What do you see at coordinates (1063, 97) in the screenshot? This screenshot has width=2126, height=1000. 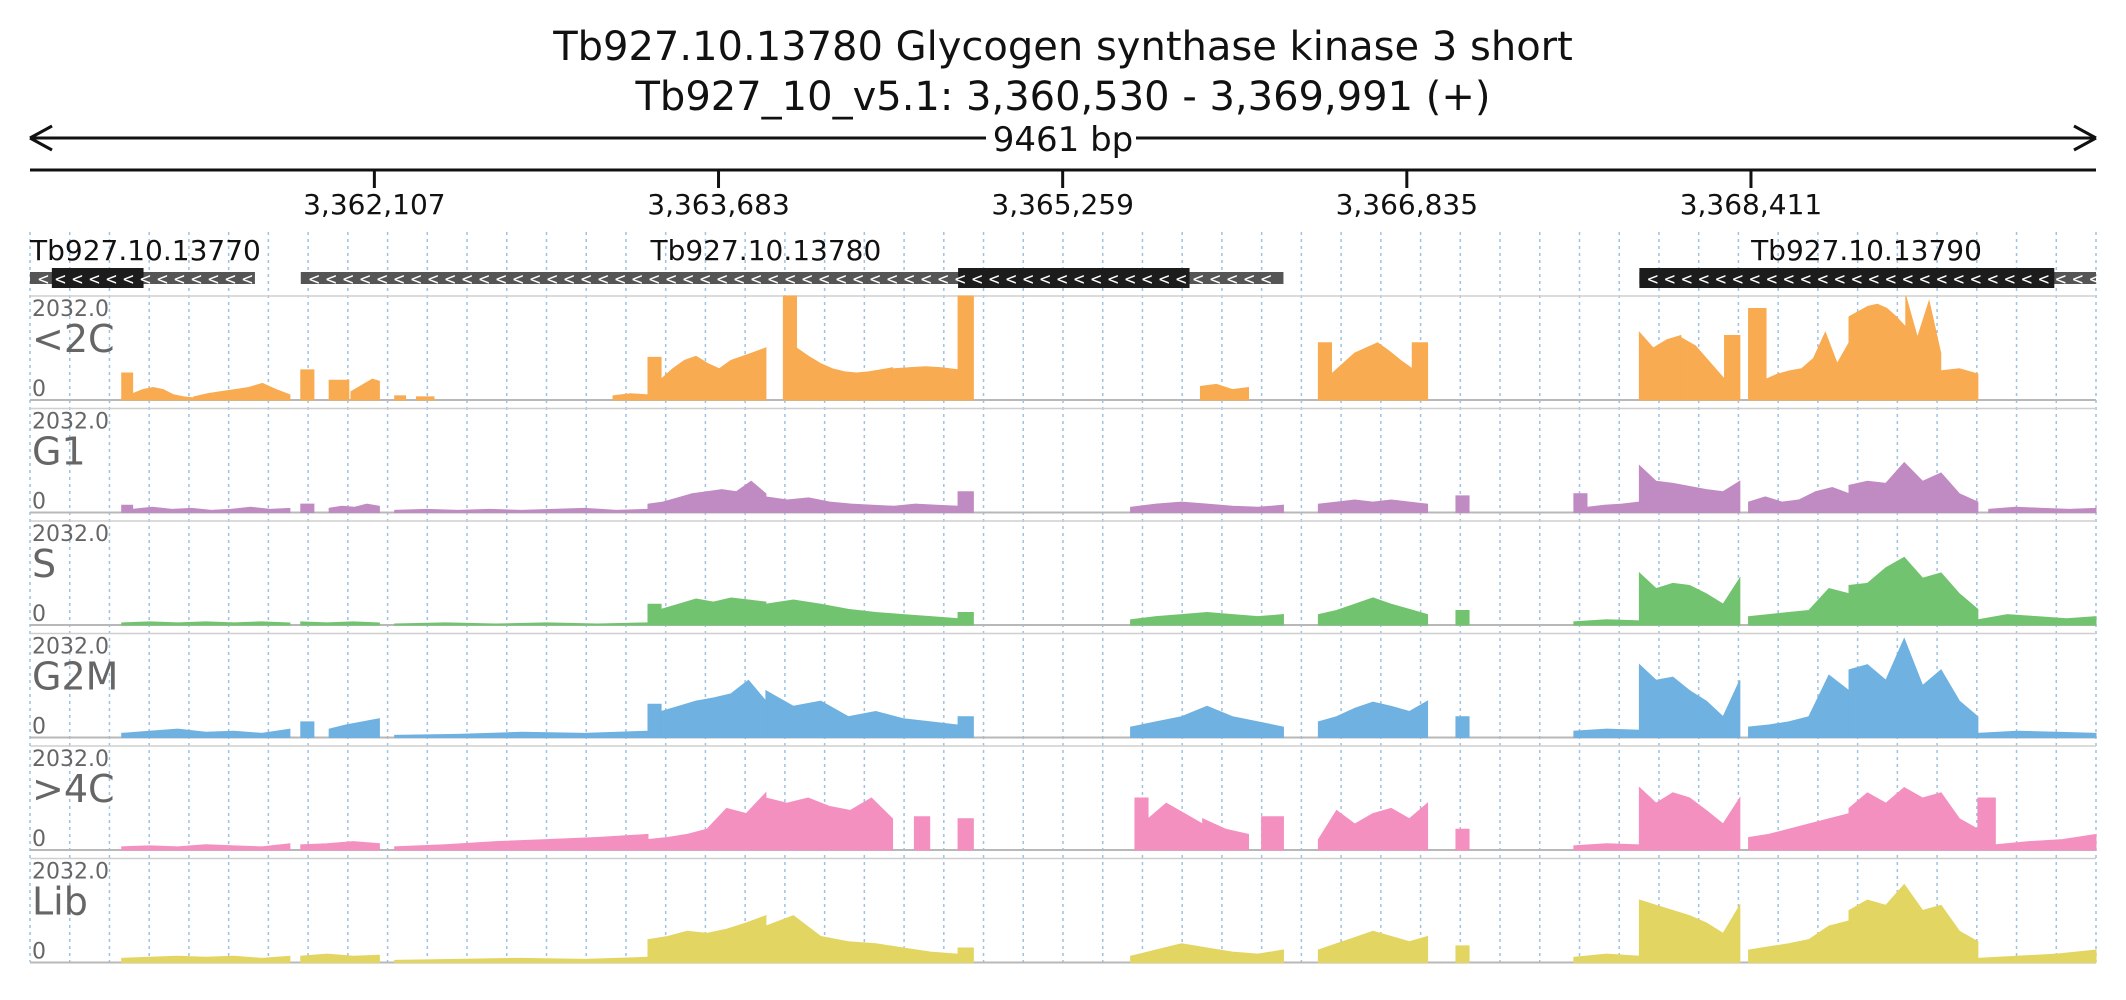 I see `figure-subtitle: Tb927_10_v5.1: 3,360,530 - 3,369,991 (+)` at bounding box center [1063, 97].